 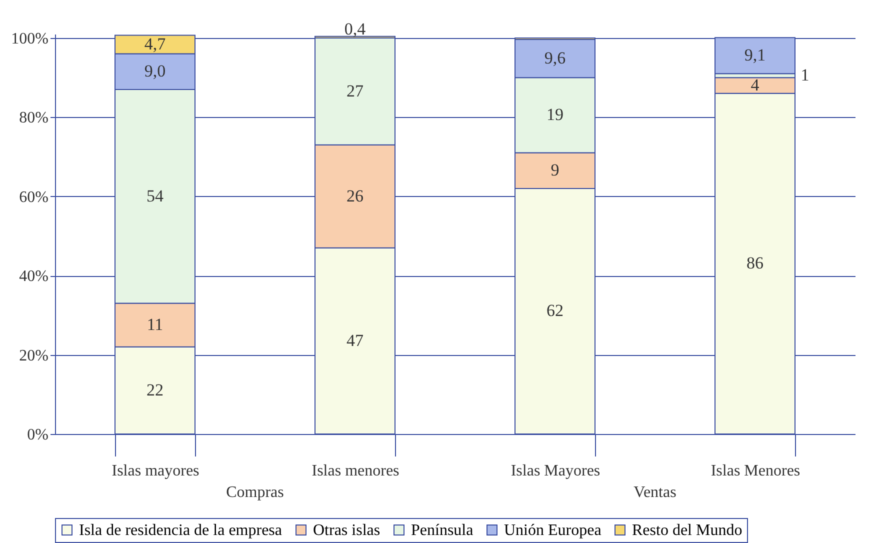 I want to click on legend-label: Península, so click(x=442, y=530).